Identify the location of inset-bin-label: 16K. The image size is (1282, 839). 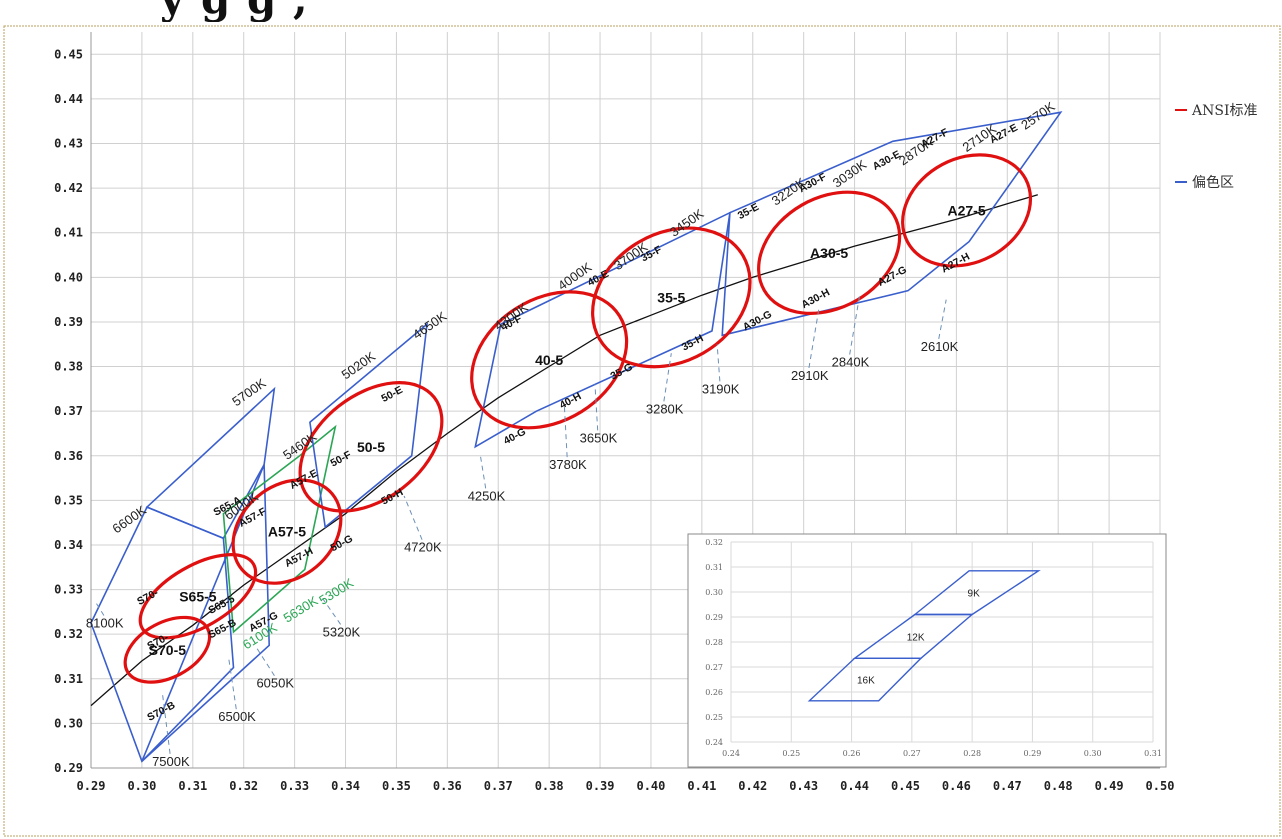
(866, 681).